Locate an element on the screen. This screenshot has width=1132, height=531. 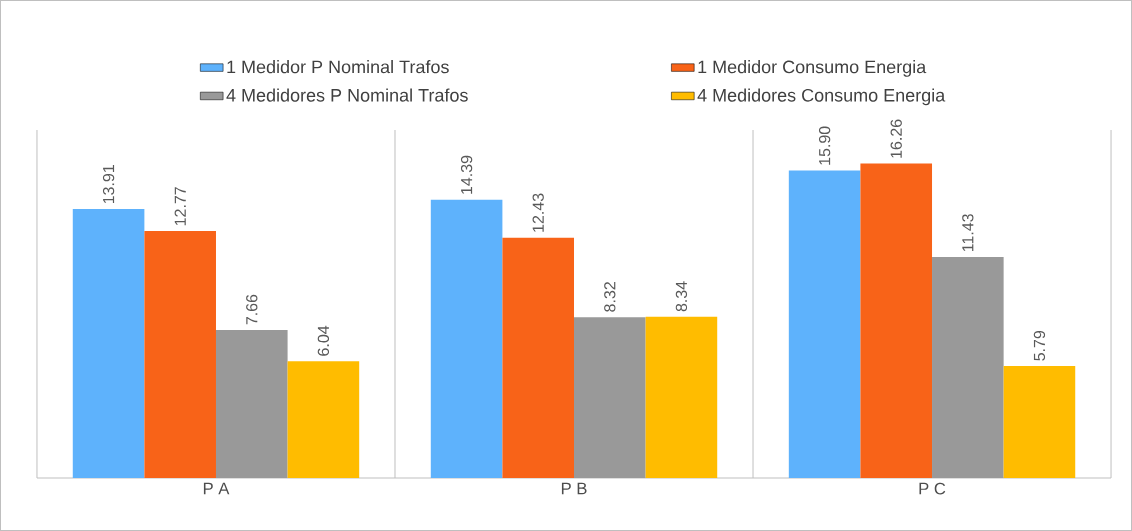
data-label: 7.66 is located at coordinates (252, 309).